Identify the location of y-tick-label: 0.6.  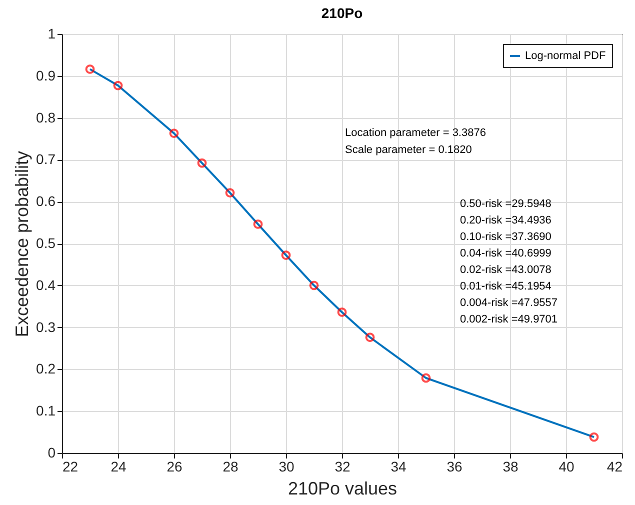
(46, 201).